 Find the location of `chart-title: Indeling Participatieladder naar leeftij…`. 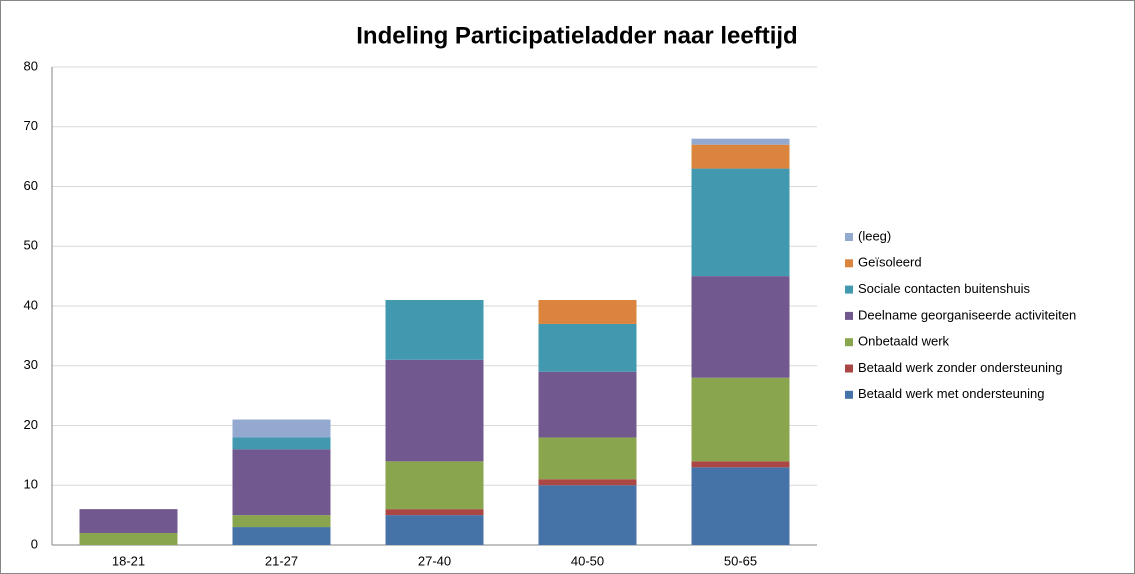

chart-title: Indeling Participatieladder naar leeftij… is located at coordinates (576, 35).